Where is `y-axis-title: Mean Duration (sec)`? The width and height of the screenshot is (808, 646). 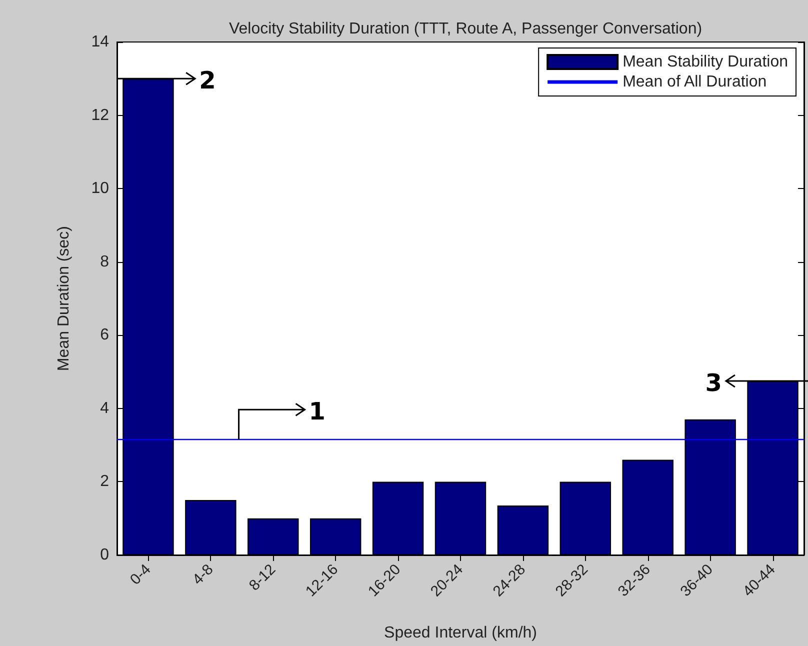 y-axis-title: Mean Duration (sec) is located at coordinates (64, 298).